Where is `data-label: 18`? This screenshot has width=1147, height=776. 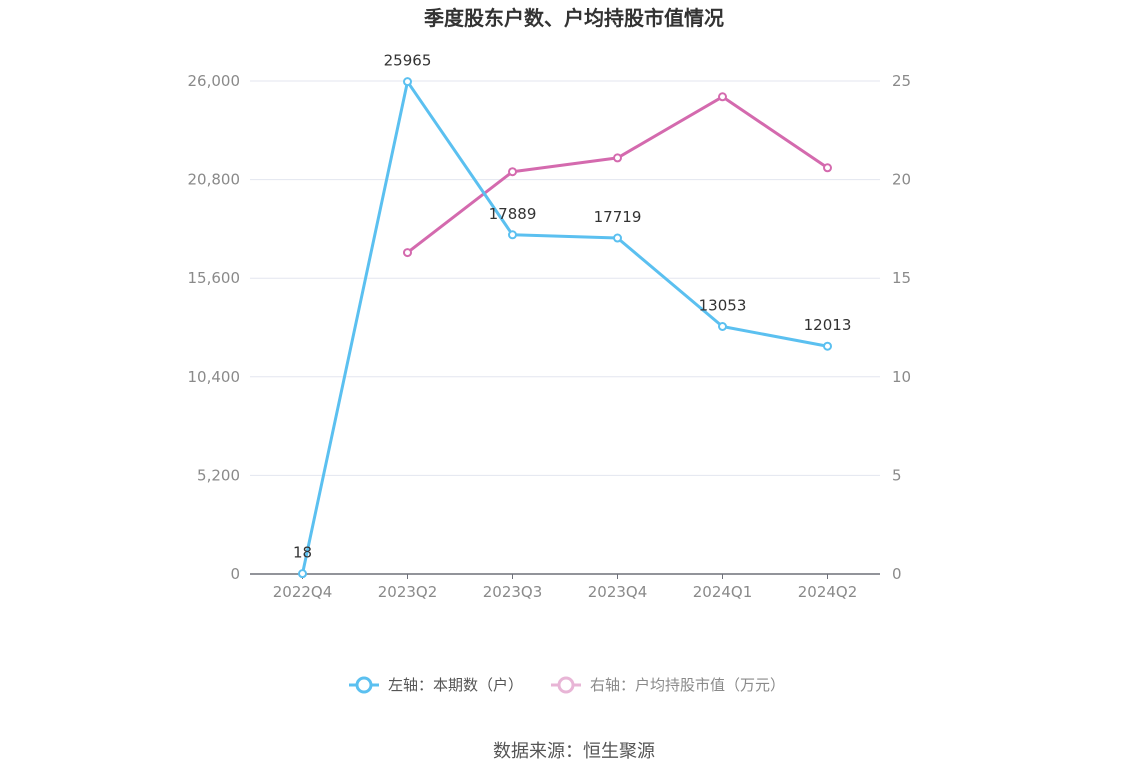
data-label: 18 is located at coordinates (302, 553).